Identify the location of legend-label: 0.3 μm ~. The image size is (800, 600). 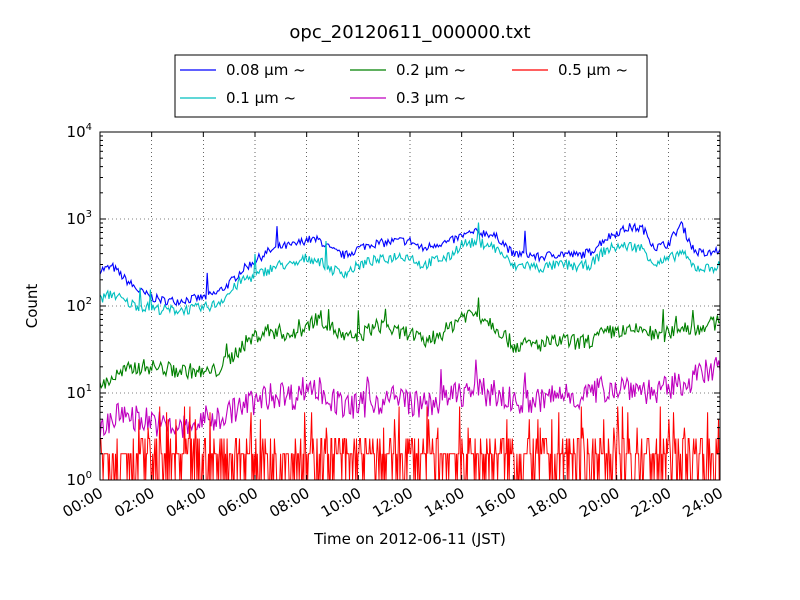
(431, 98).